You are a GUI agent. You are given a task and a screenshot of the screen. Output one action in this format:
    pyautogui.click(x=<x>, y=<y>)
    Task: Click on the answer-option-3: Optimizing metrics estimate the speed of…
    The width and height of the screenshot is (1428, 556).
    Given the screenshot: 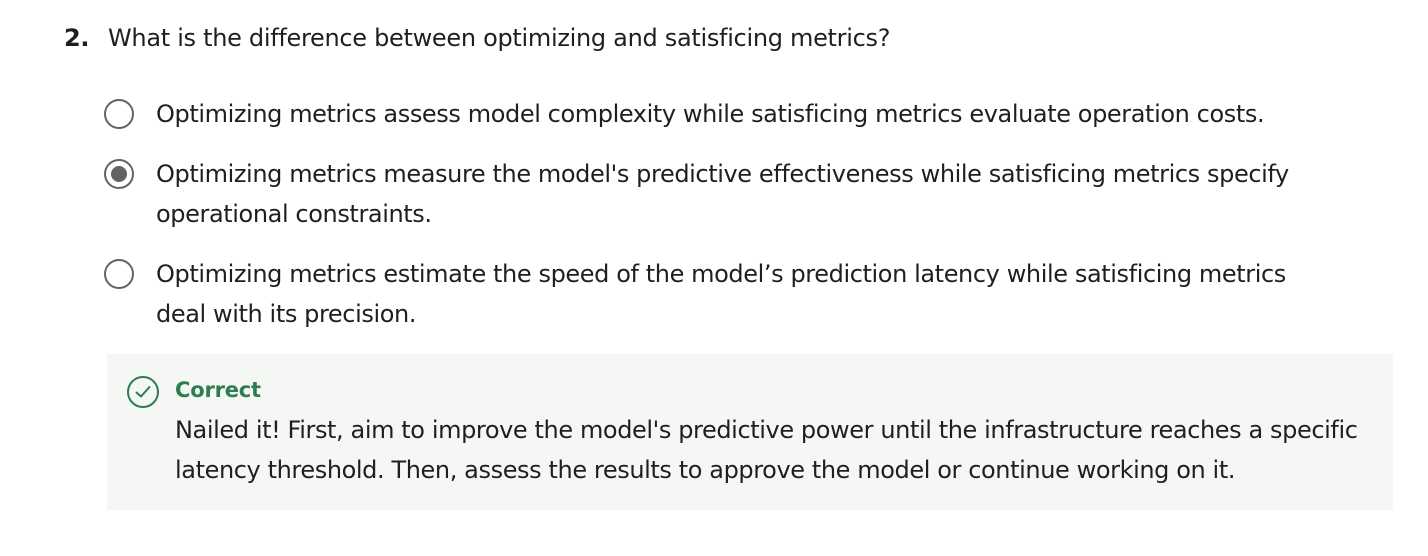 What is the action you would take?
    pyautogui.click(x=734, y=294)
    